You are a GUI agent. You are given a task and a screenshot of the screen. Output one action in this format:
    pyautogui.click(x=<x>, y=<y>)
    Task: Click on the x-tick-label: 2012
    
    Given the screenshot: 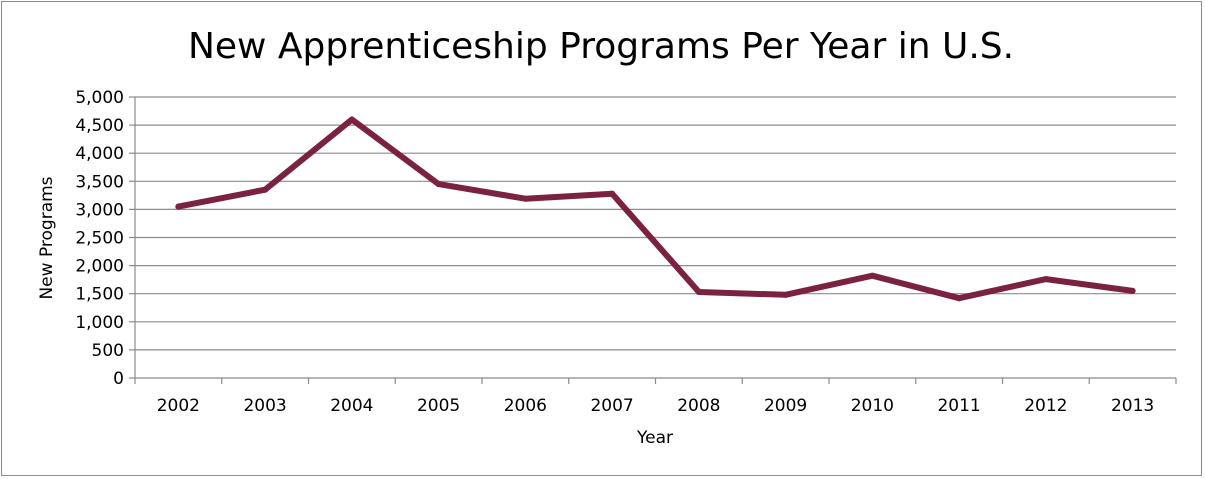 What is the action you would take?
    pyautogui.click(x=1045, y=406)
    